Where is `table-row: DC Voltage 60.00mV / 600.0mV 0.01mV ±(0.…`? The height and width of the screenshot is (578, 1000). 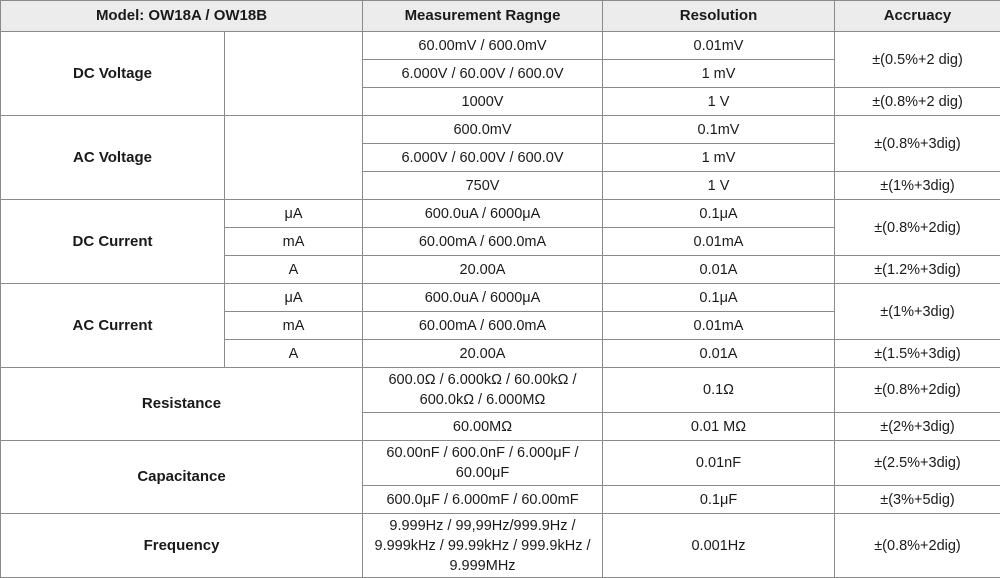 table-row: DC Voltage 60.00mV / 600.0mV 0.01mV ±(0.… is located at coordinates (500, 46).